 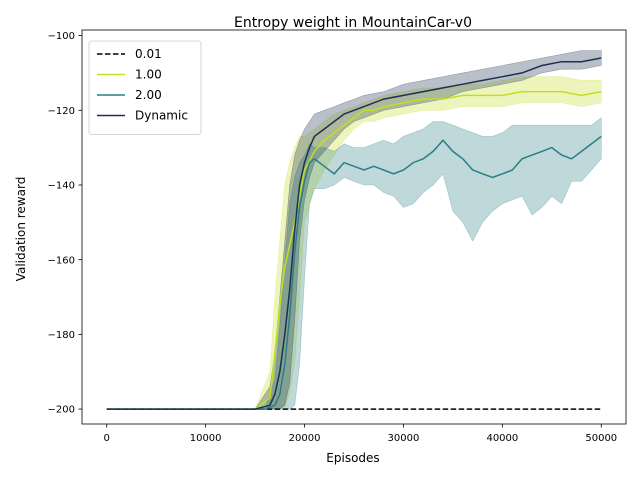 What do you see at coordinates (61, 335) in the screenshot?
I see `y-tick-label-1: −180` at bounding box center [61, 335].